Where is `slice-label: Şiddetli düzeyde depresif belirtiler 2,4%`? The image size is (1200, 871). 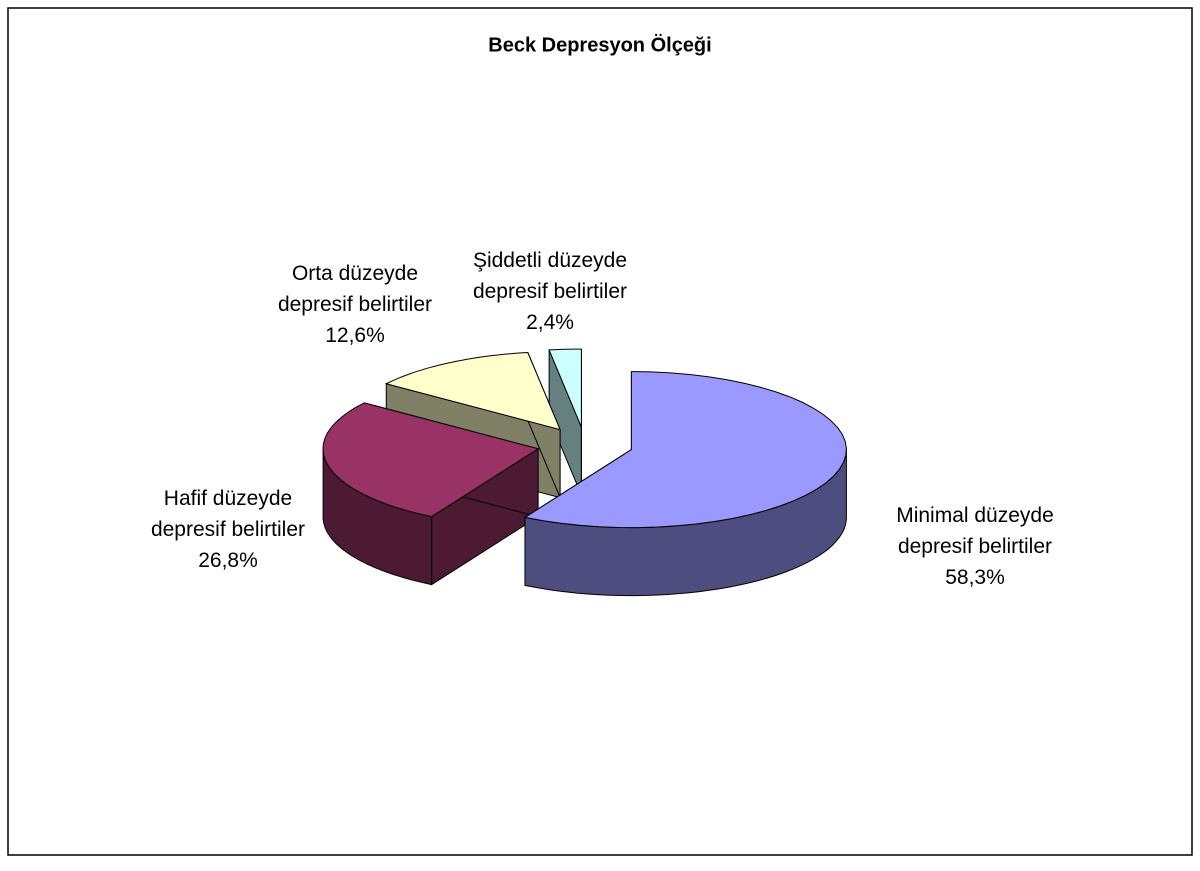
slice-label: Şiddetli düzeyde depresif belirtiler 2,4% is located at coordinates (550, 291).